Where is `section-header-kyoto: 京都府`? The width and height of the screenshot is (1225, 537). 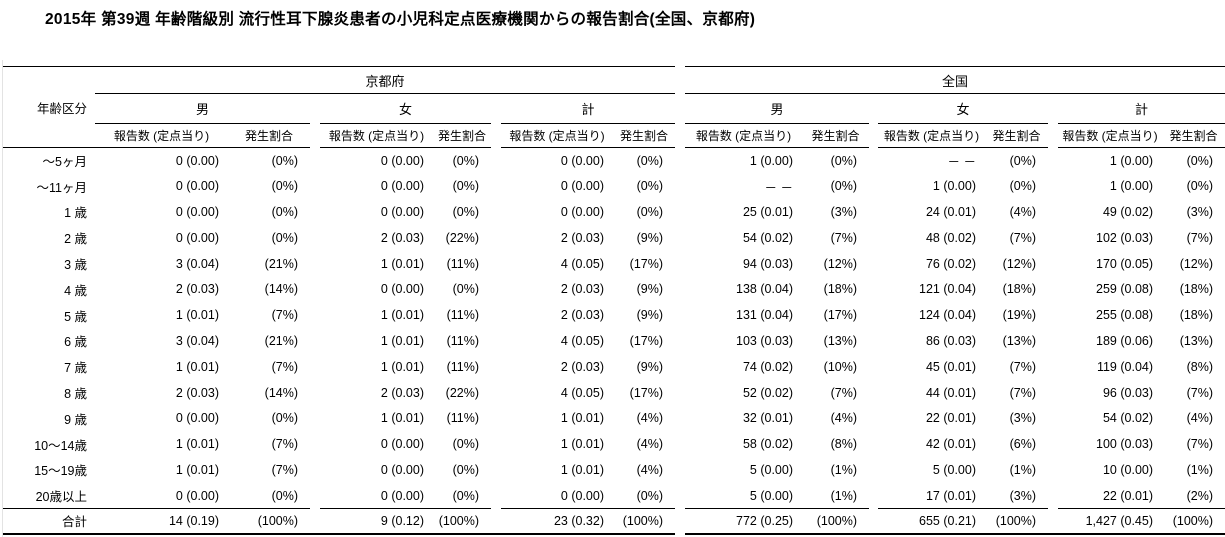 section-header-kyoto: 京都府 is located at coordinates (385, 80).